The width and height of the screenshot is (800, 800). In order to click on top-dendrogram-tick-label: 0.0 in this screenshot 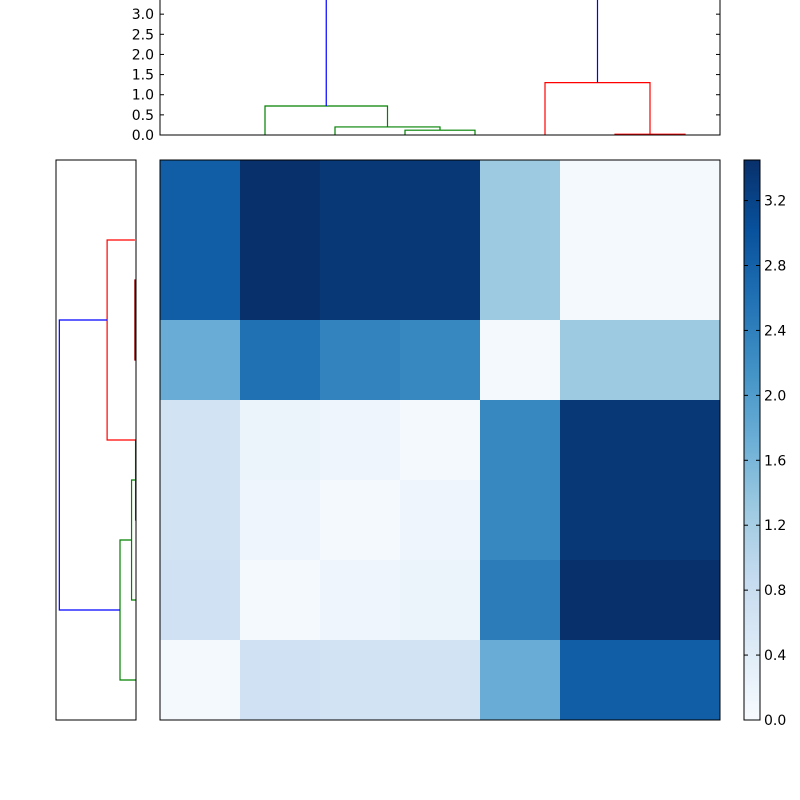, I will do `click(143, 136)`.